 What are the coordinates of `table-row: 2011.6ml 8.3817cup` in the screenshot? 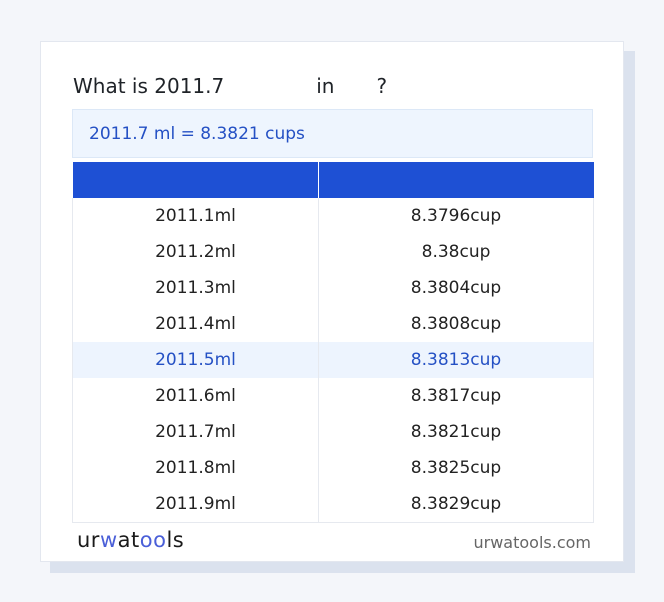 It's located at (332, 396).